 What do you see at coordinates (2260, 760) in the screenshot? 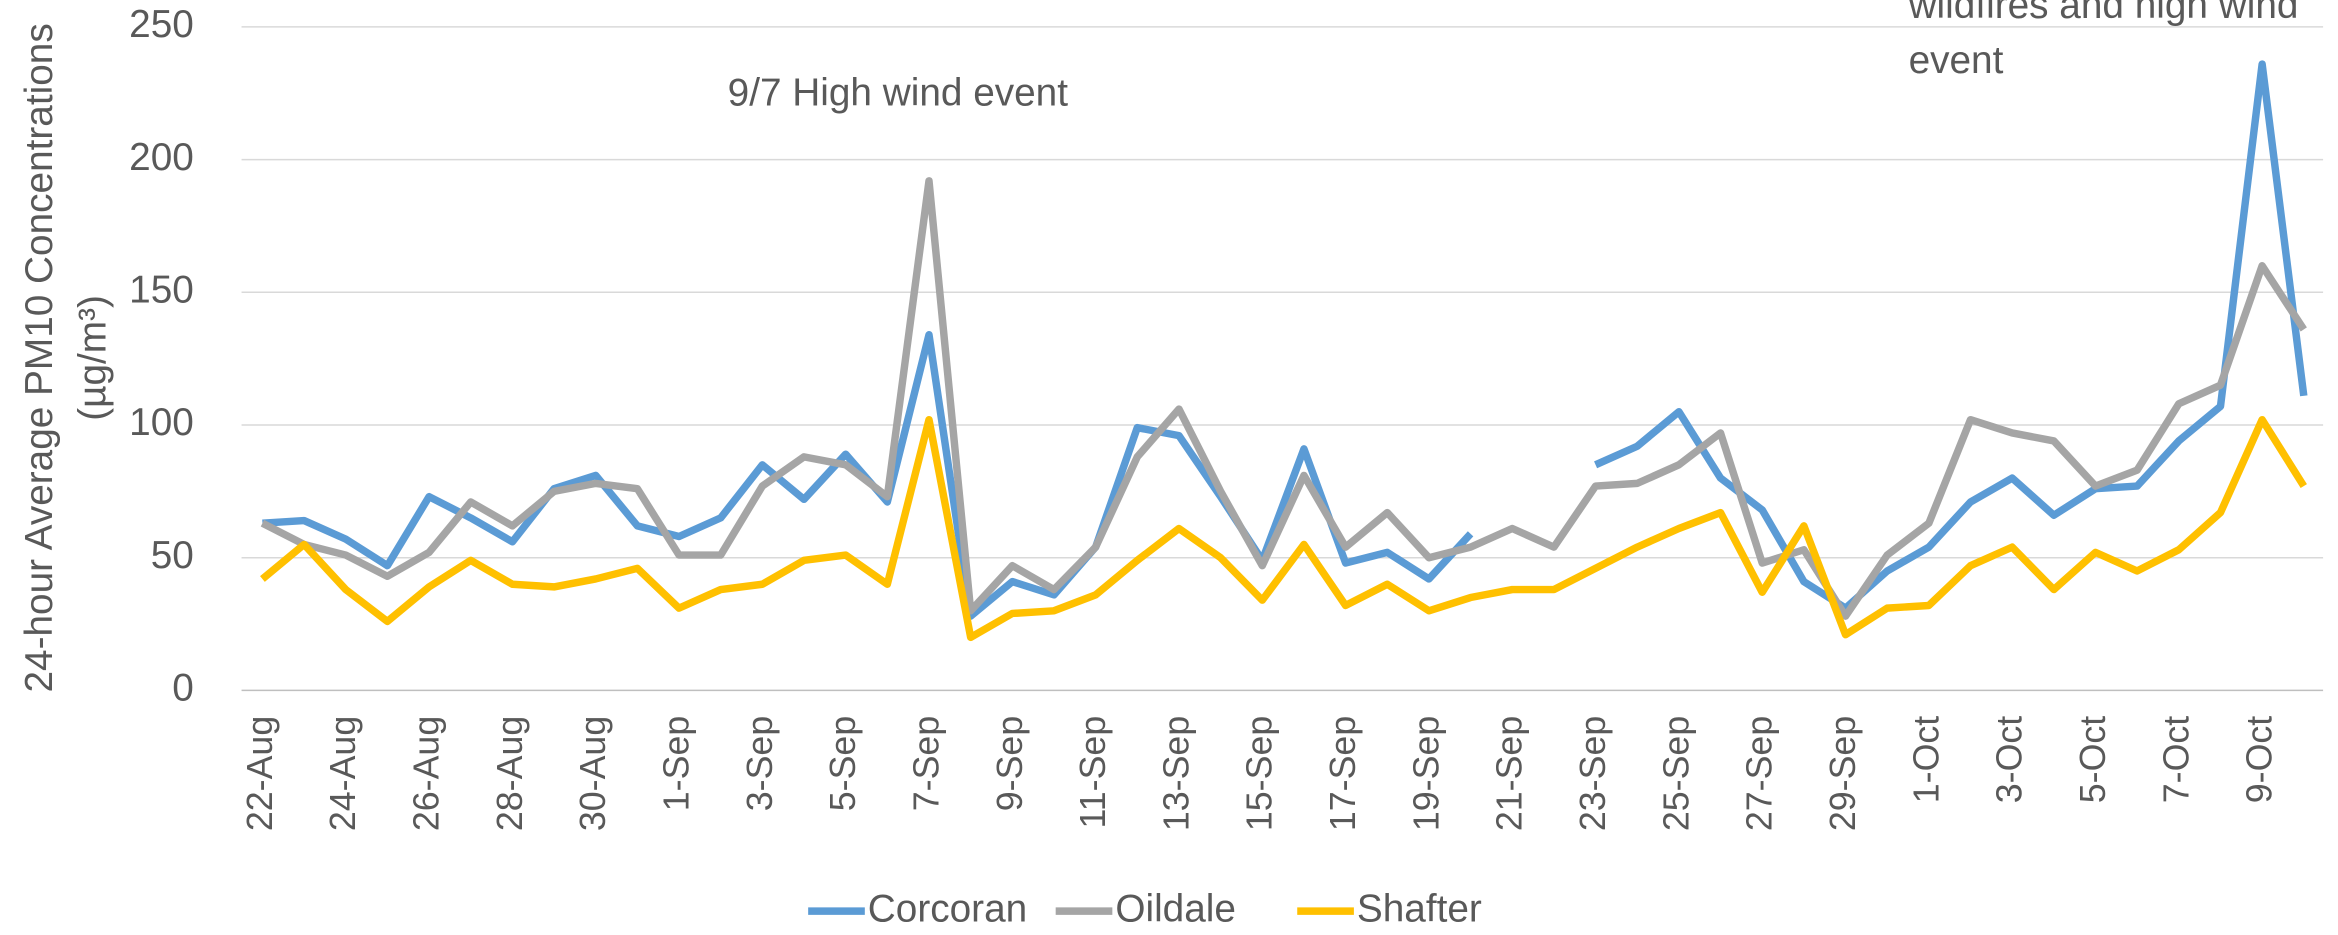
I see `x-tick-label: 9-Oct` at bounding box center [2260, 760].